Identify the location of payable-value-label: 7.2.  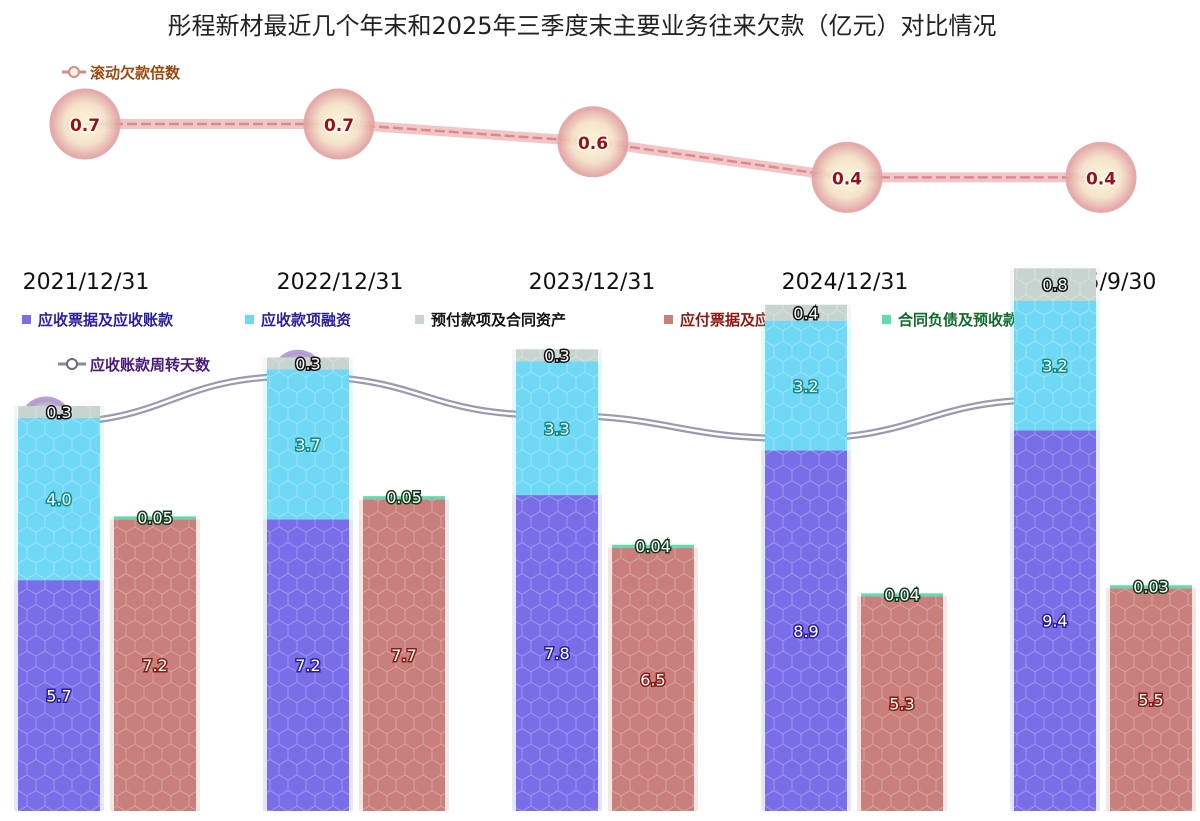
(154, 665).